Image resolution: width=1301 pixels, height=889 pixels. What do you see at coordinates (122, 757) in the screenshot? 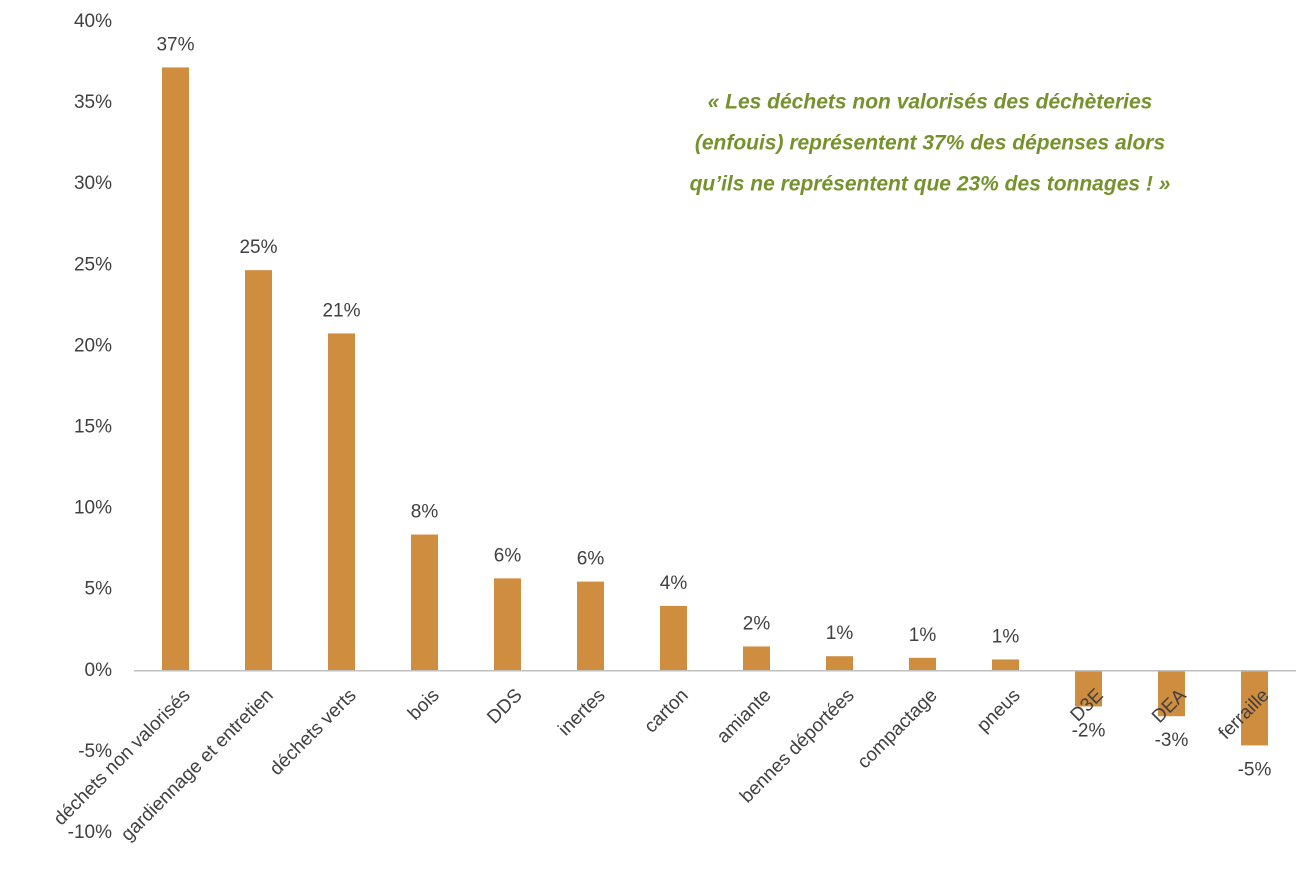
I see `x-tick-label: déchets non valorisés` at bounding box center [122, 757].